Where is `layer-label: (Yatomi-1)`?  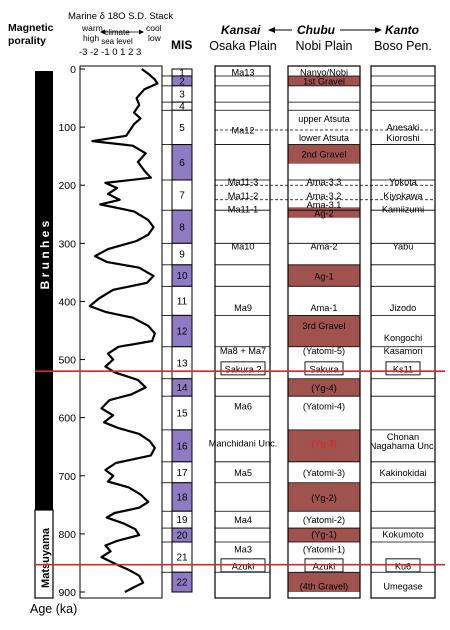
layer-label: (Yatomi-1) is located at coordinates (324, 549).